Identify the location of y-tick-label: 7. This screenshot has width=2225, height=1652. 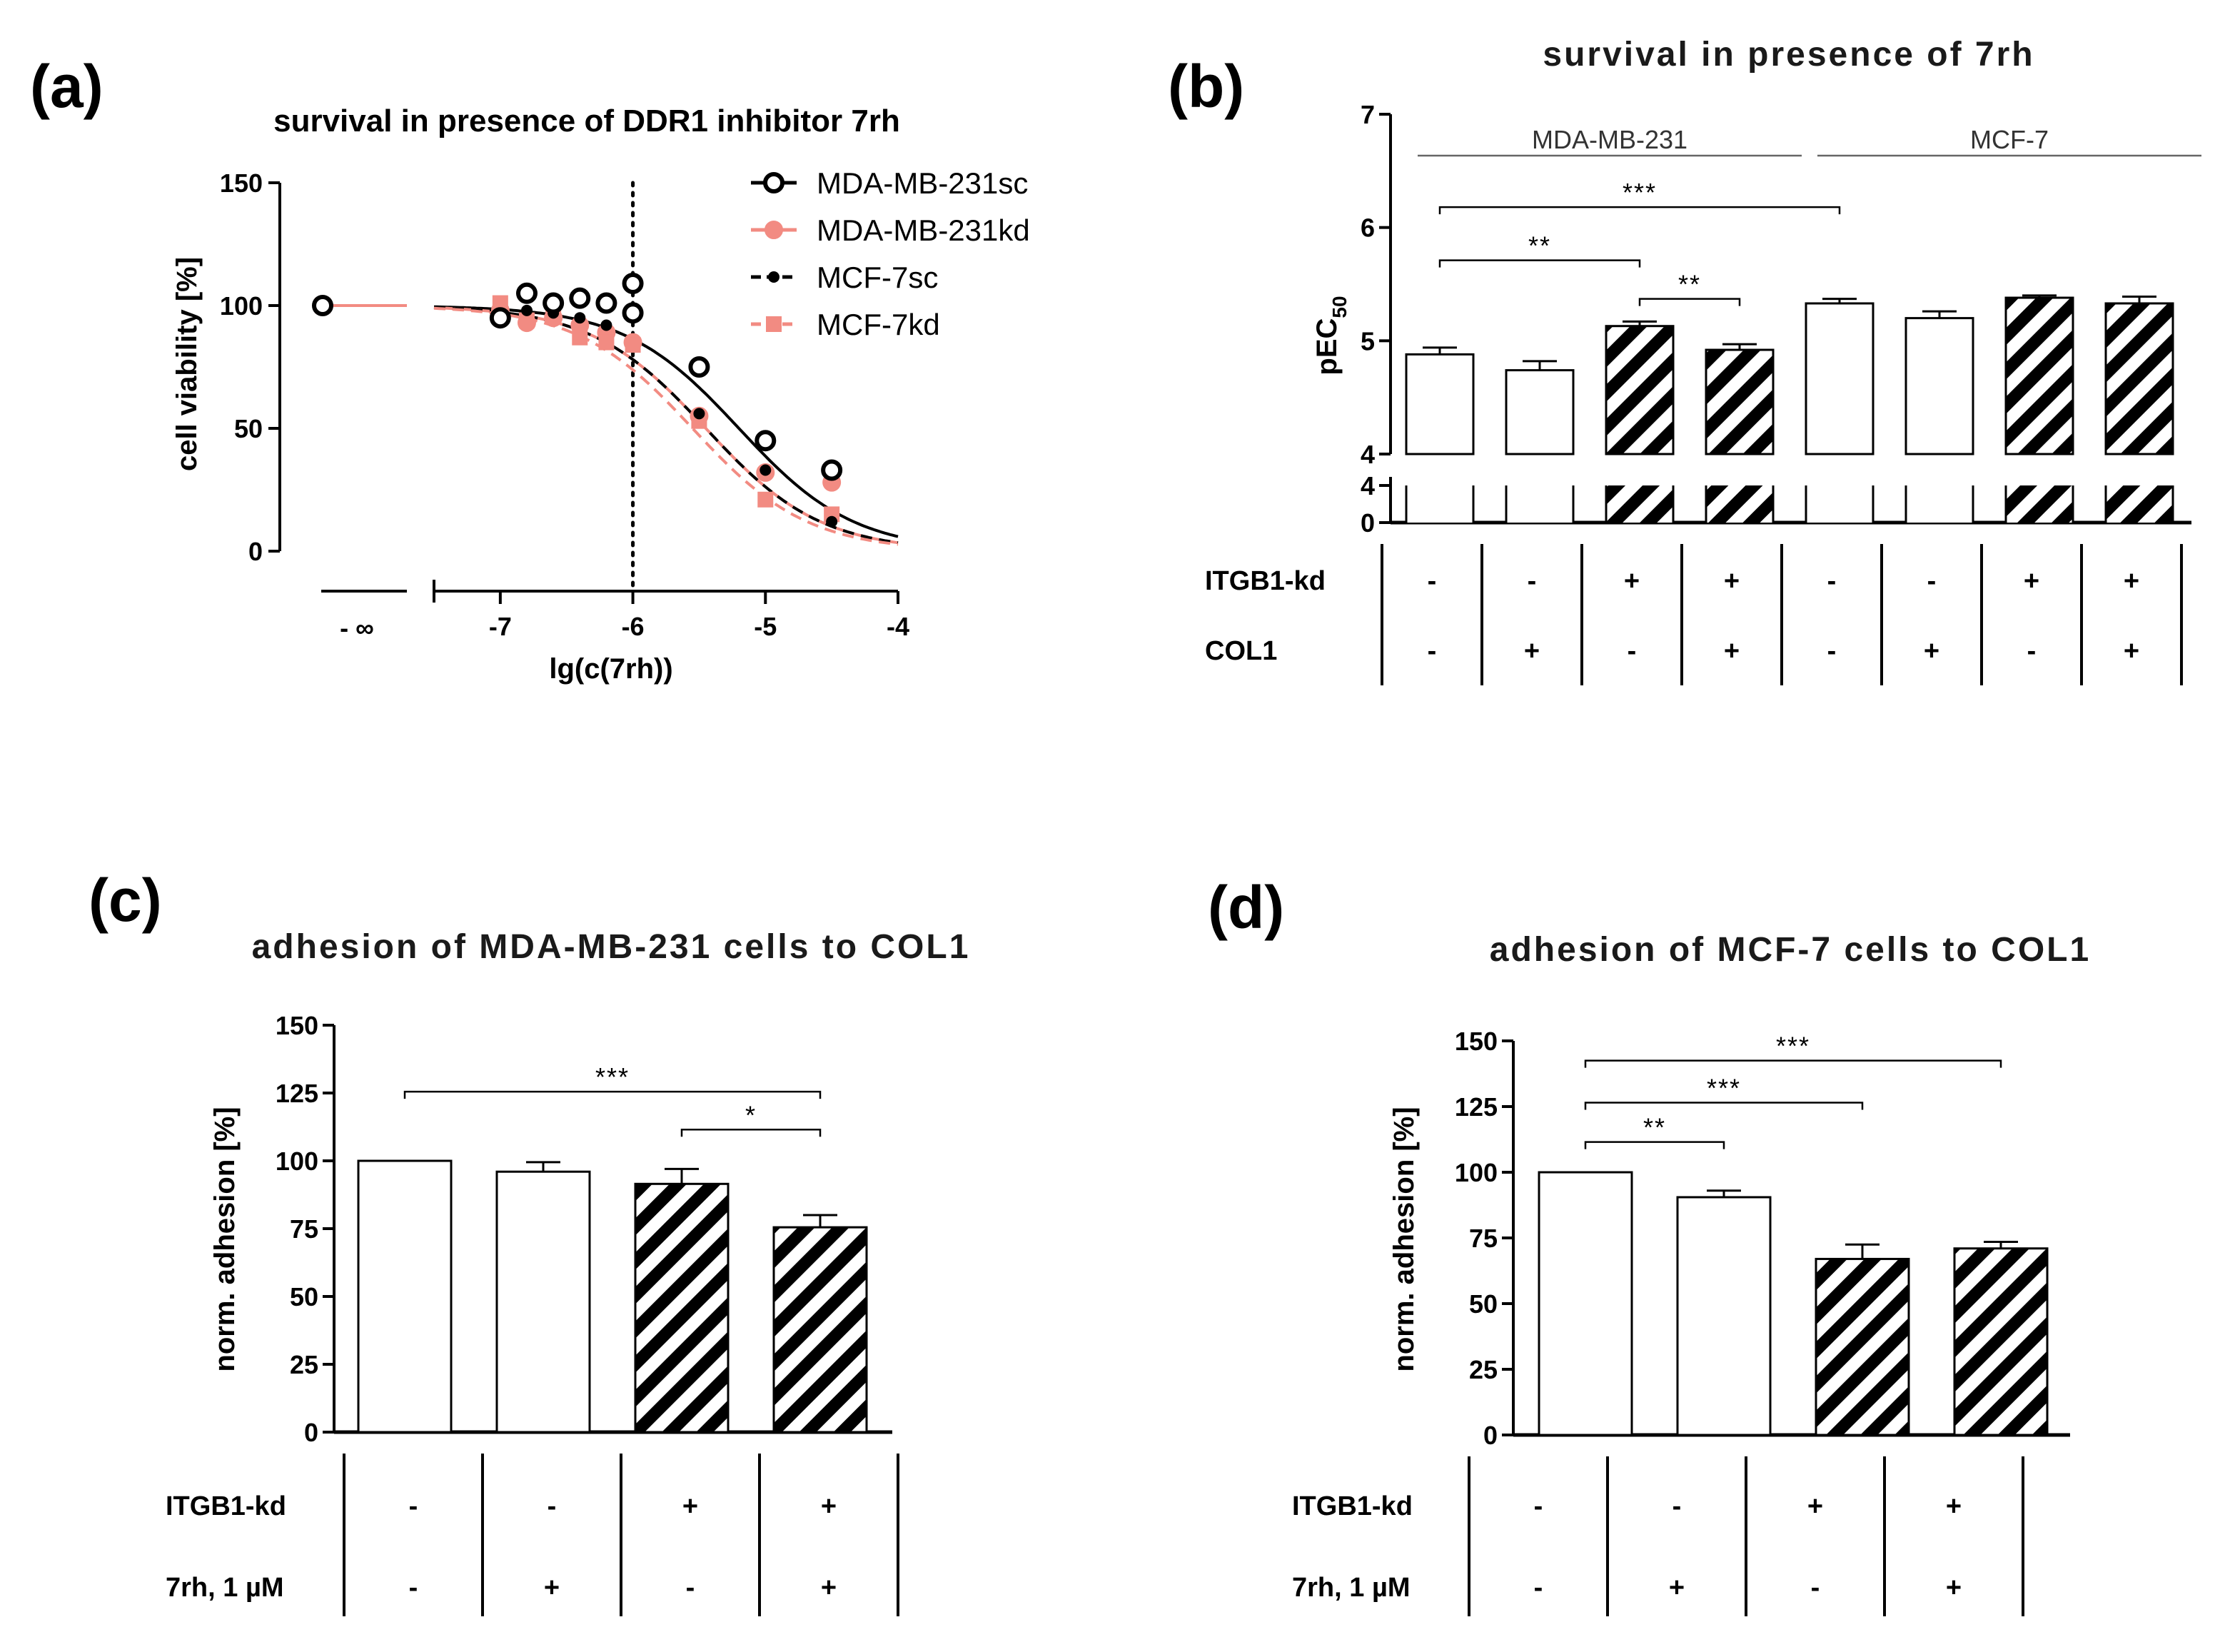
(1368, 115).